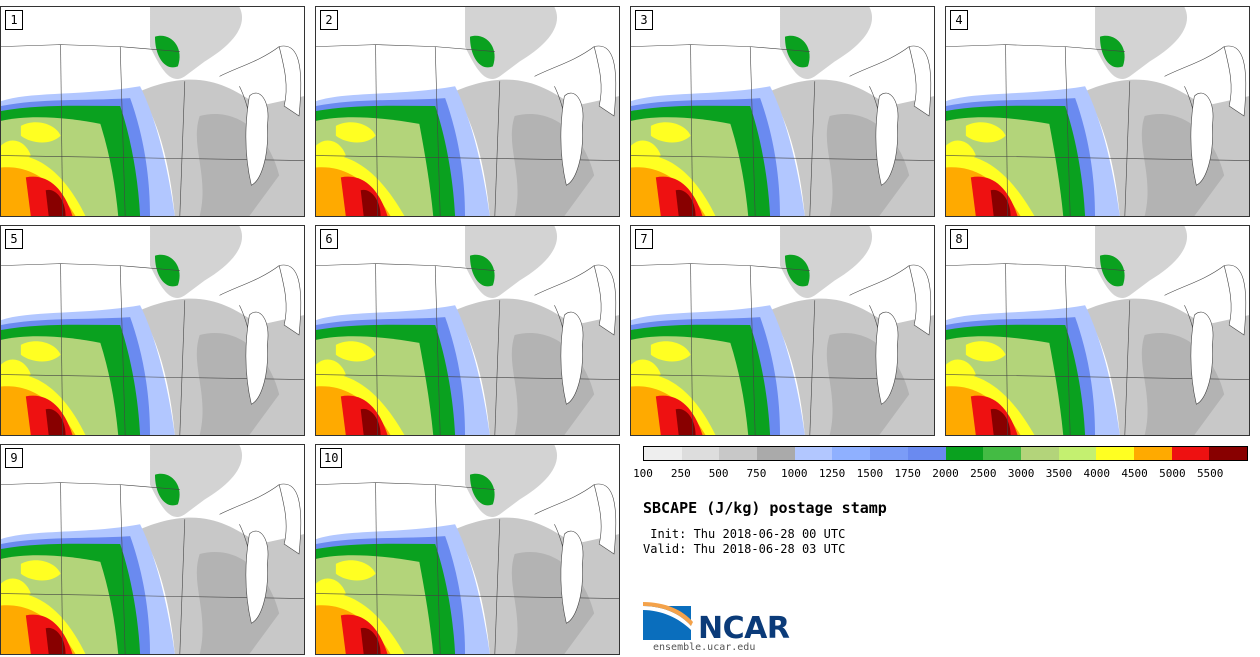  I want to click on colorbar-tick-label: 4000, so click(1097, 473).